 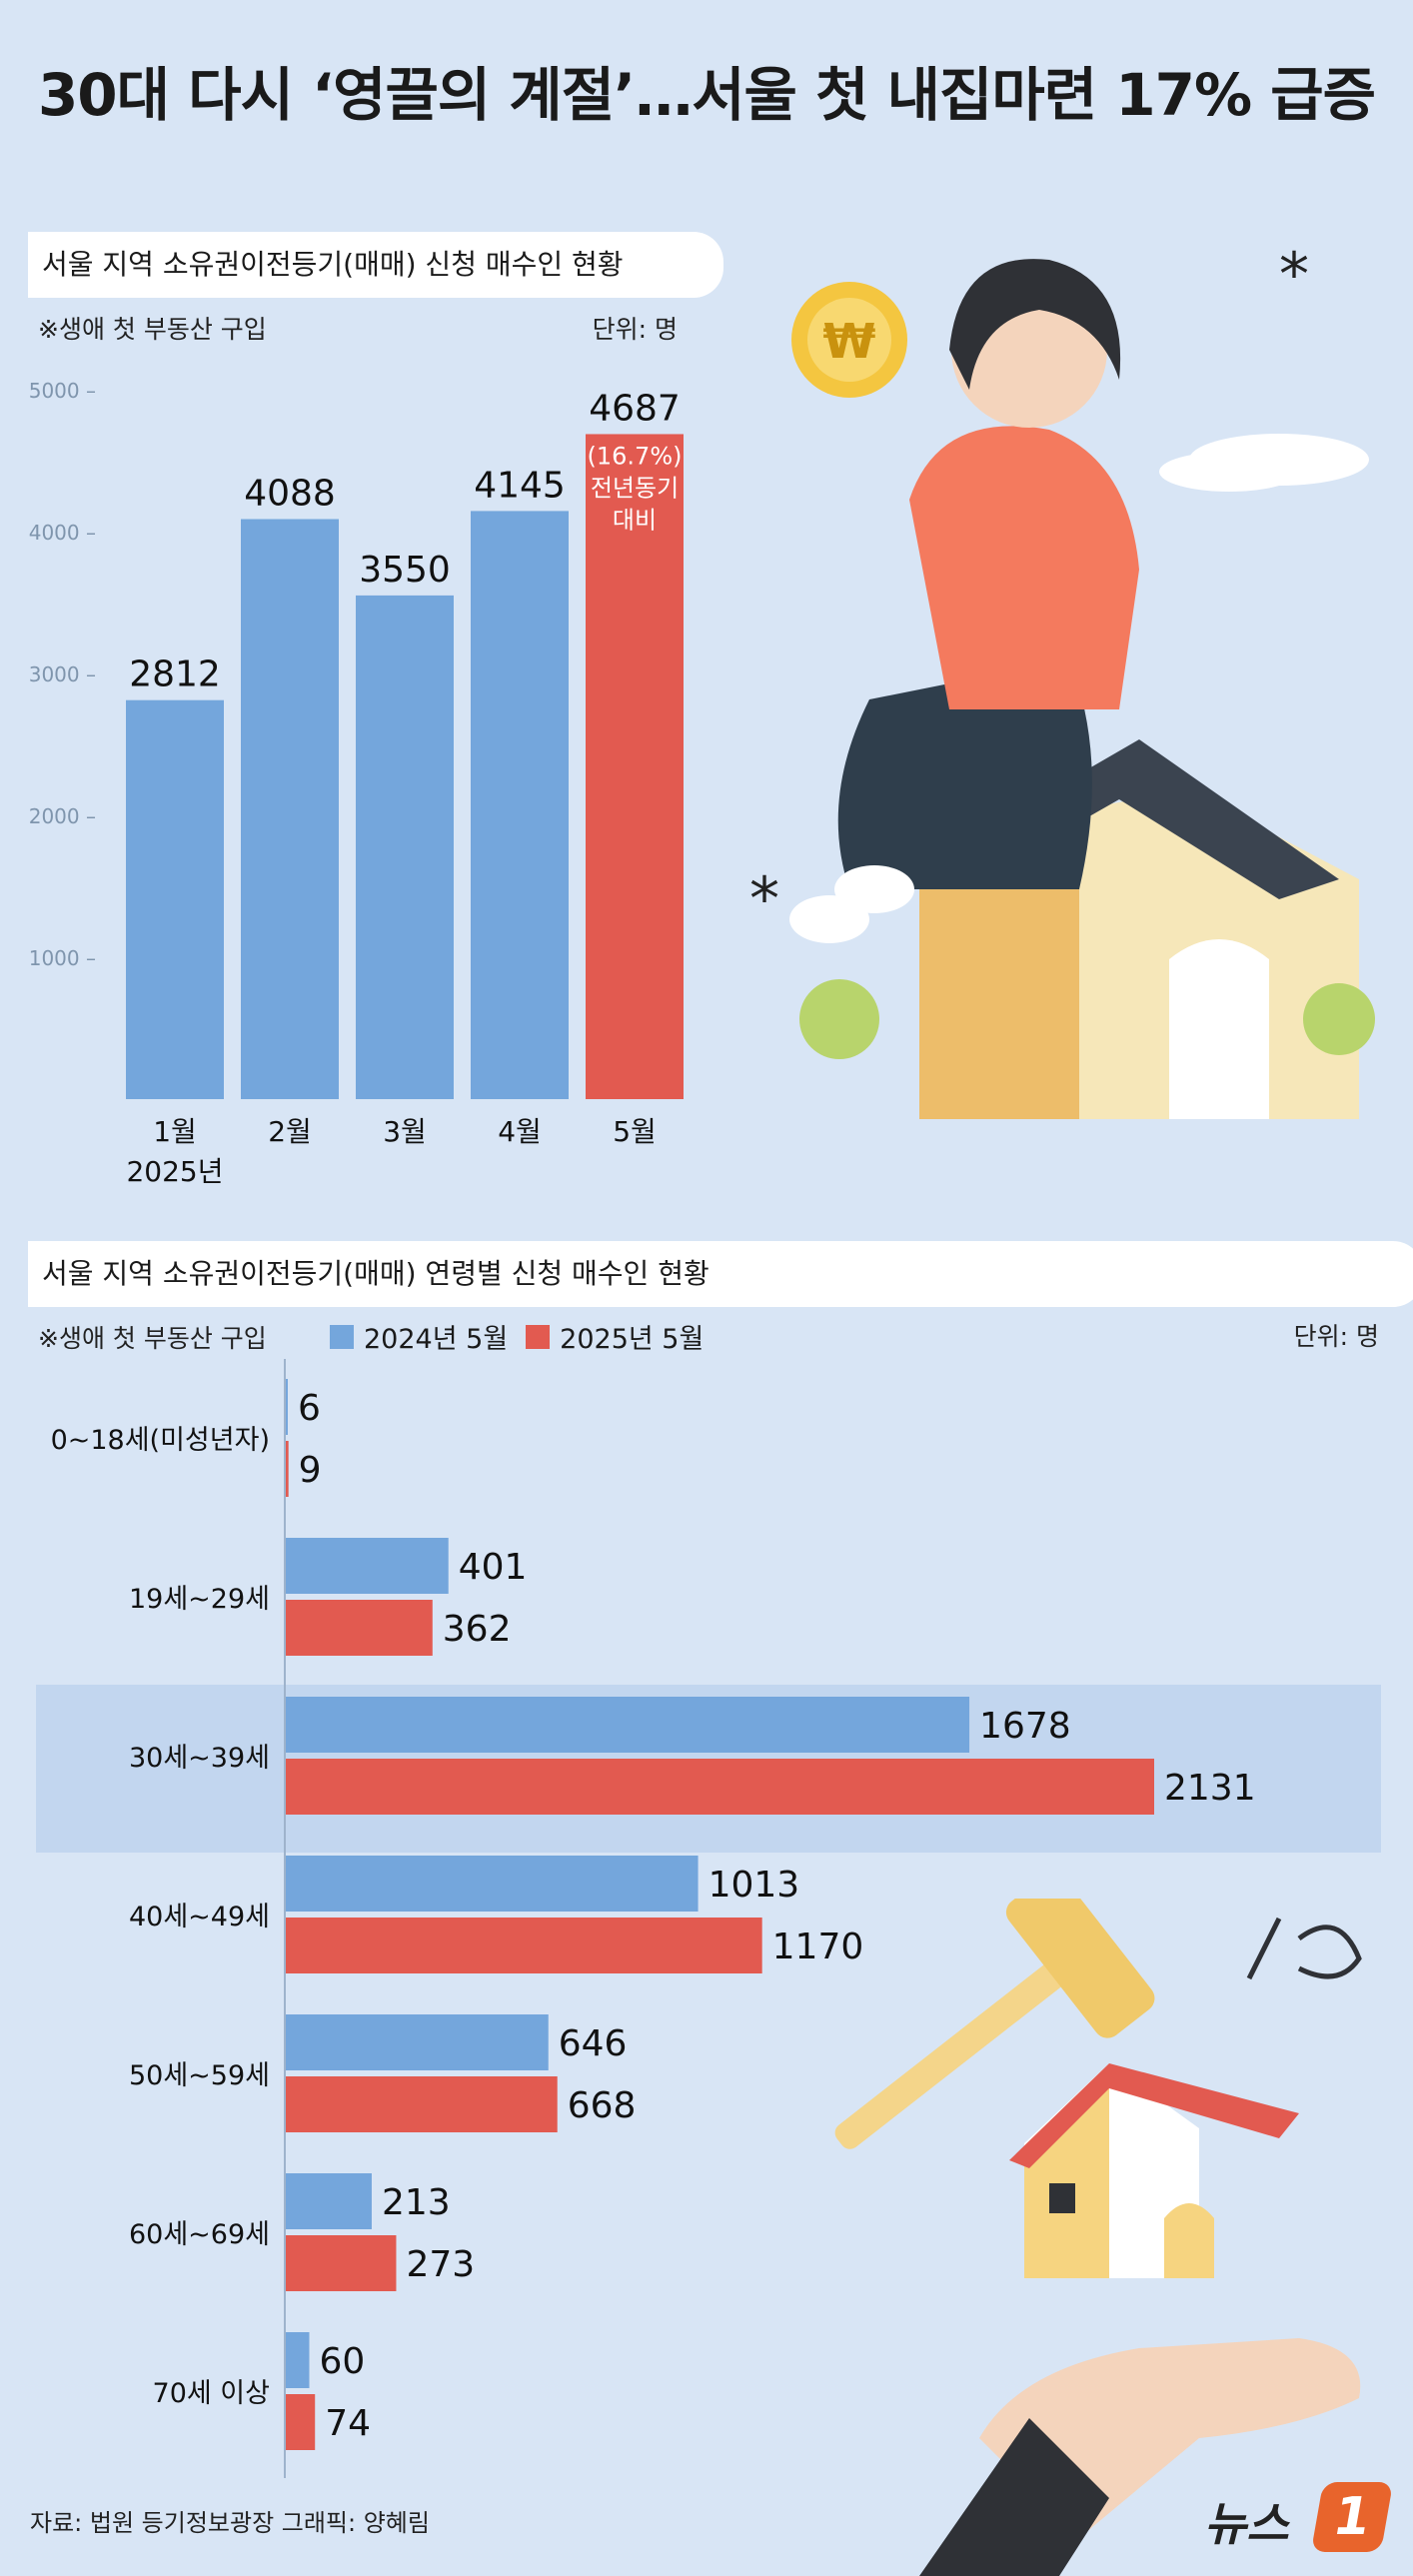 What do you see at coordinates (309, 1408) in the screenshot?
I see `bar-value-label: 6` at bounding box center [309, 1408].